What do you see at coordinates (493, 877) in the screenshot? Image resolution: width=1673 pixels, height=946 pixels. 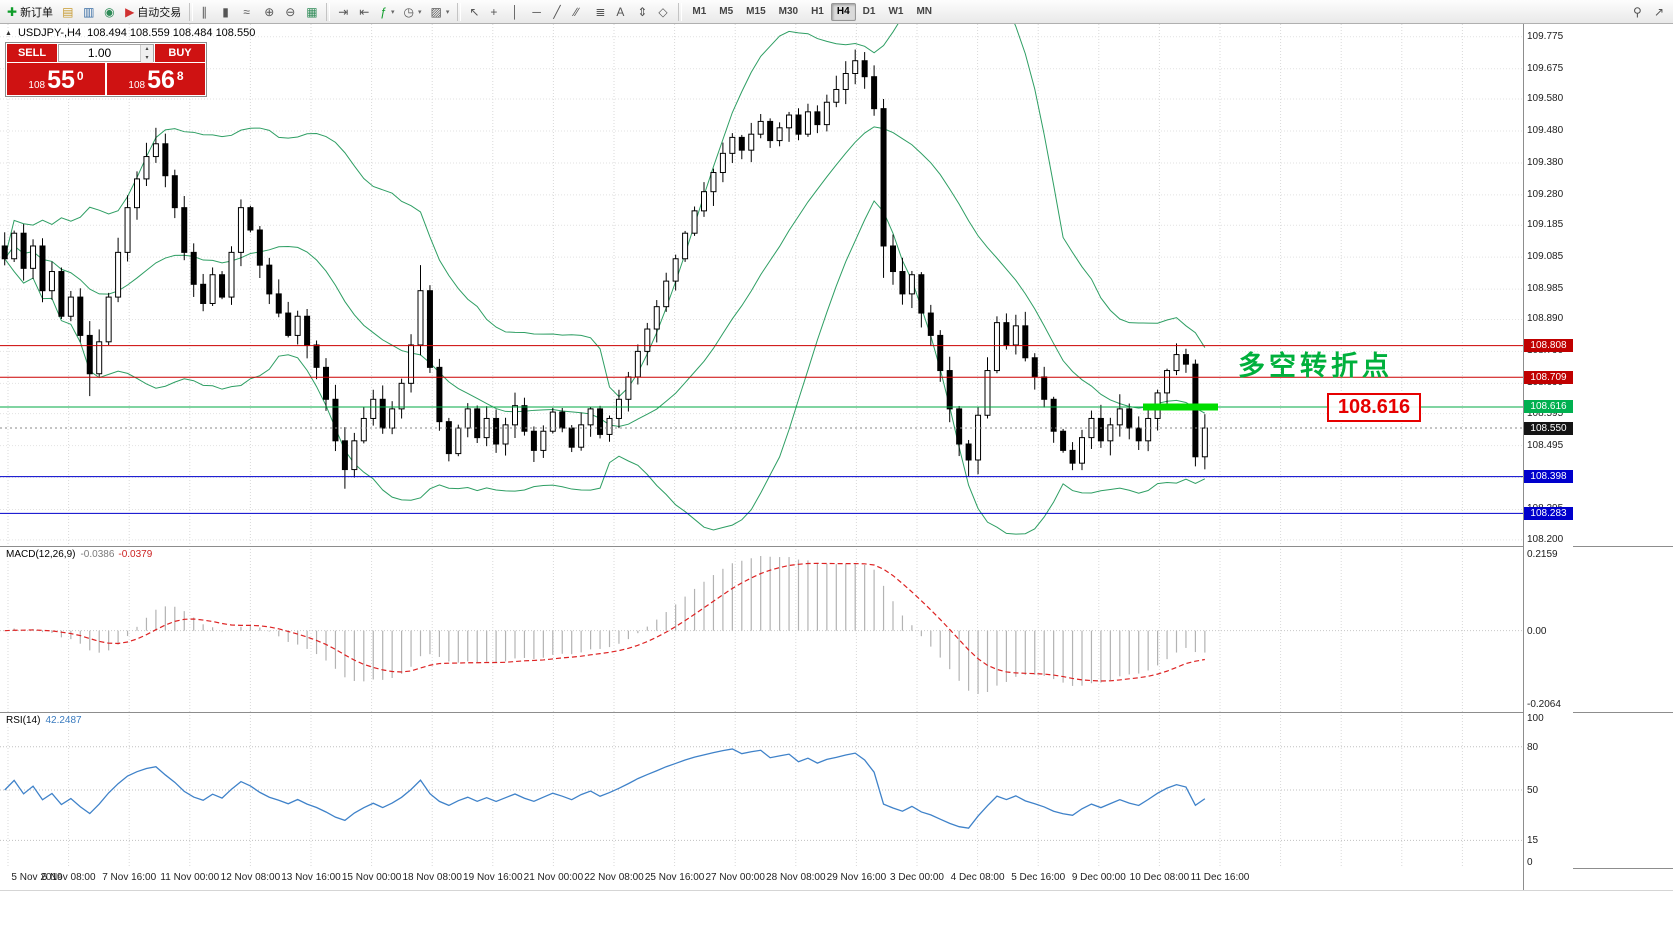 I see `time-label: 19 Nov 16:00` at bounding box center [493, 877].